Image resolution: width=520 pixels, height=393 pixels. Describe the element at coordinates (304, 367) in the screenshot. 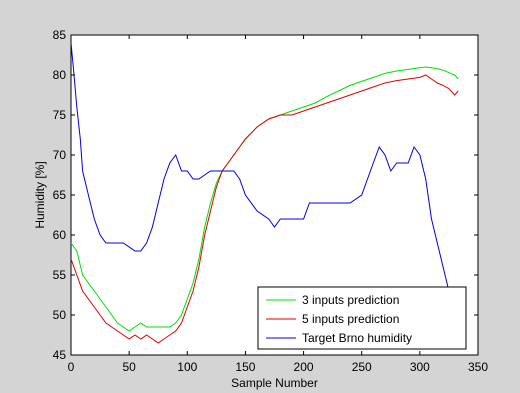

I see `x-tick-label: 200` at that location.